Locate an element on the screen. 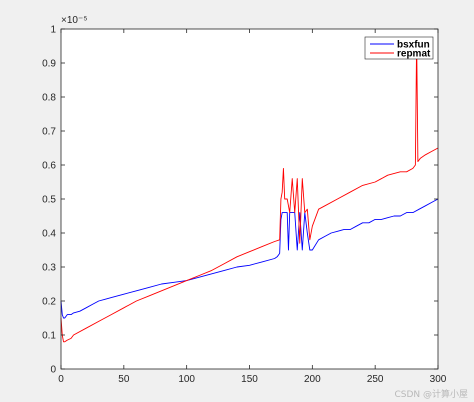 Image resolution: width=474 pixels, height=402 pixels. y-tick-label: 0.3 is located at coordinates (49, 268).